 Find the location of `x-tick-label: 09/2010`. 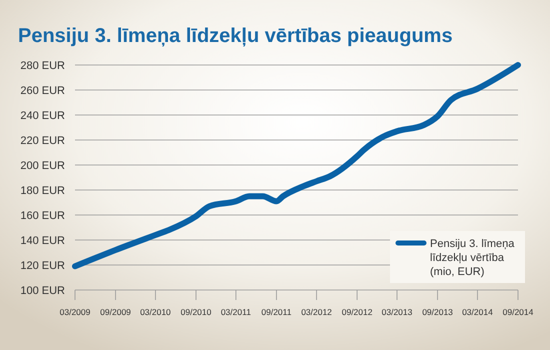

x-tick-label: 09/2010 is located at coordinates (196, 312).